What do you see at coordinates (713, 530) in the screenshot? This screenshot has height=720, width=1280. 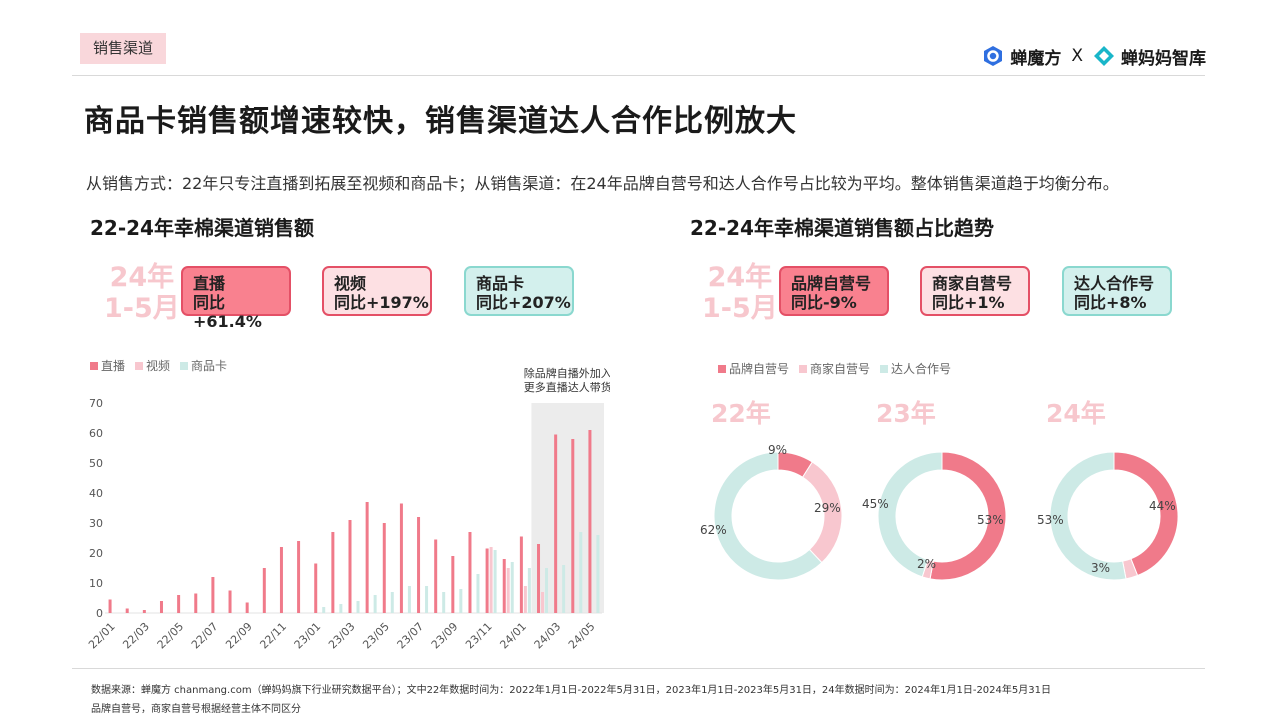 I see `donut-label: 62%` at bounding box center [713, 530].